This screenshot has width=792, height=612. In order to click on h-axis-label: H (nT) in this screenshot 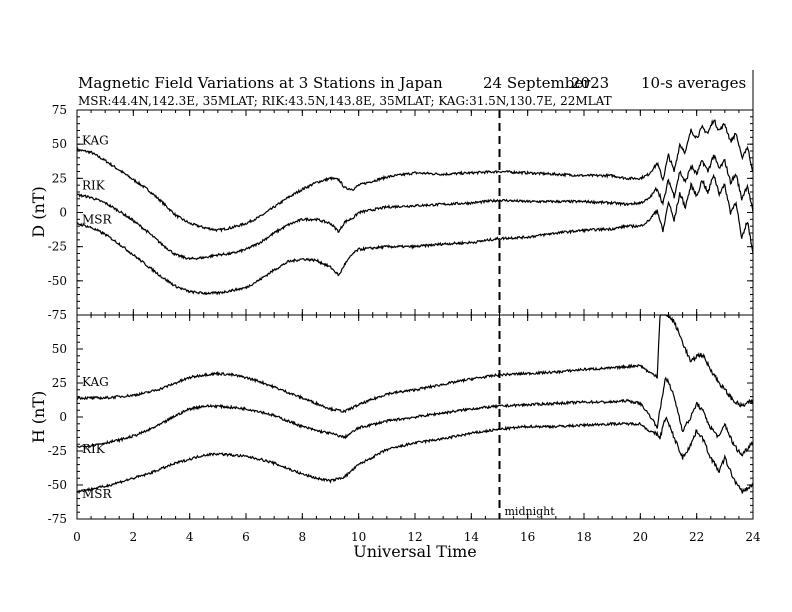, I will do `click(38, 417)`.